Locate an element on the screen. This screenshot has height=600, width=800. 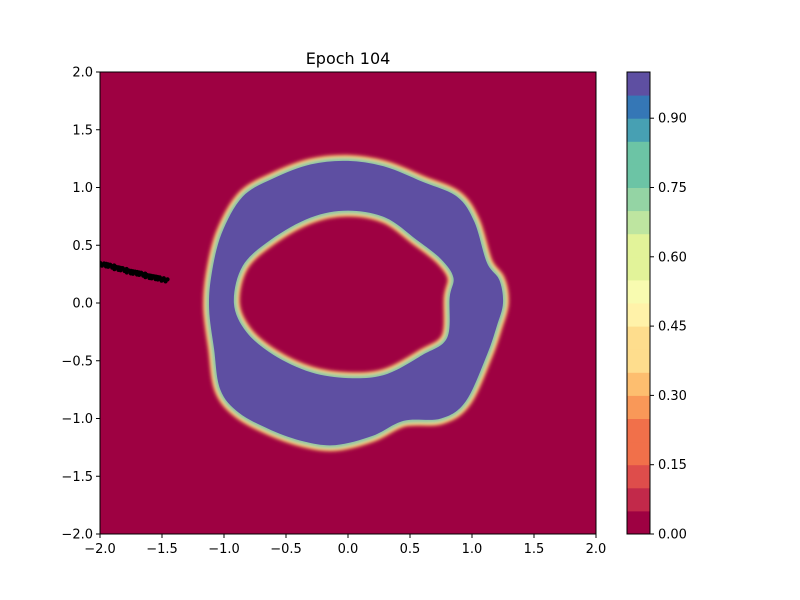
scatter-point is located at coordinates (167, 279).